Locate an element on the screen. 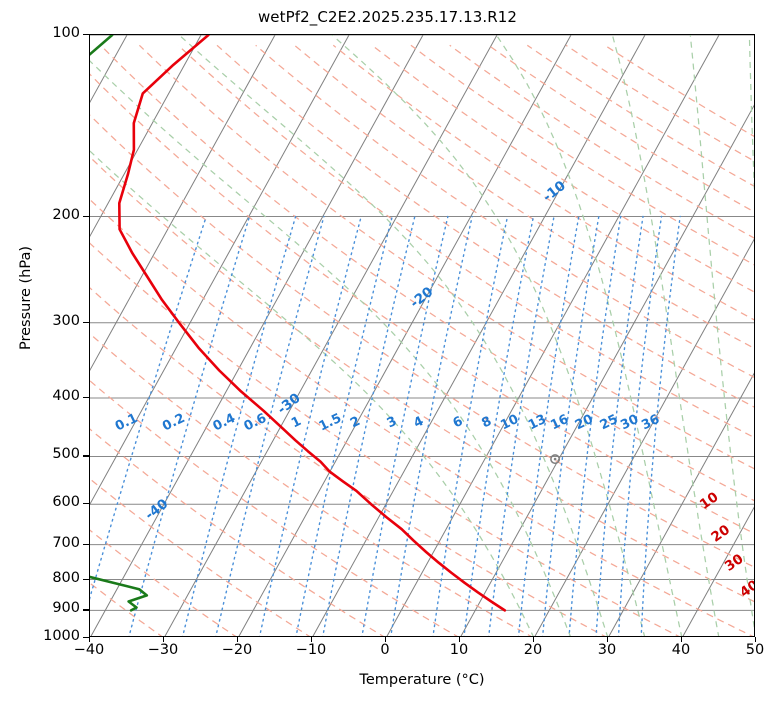 This screenshot has width=775, height=708. mixing-ratio-label: 36 is located at coordinates (650, 422).